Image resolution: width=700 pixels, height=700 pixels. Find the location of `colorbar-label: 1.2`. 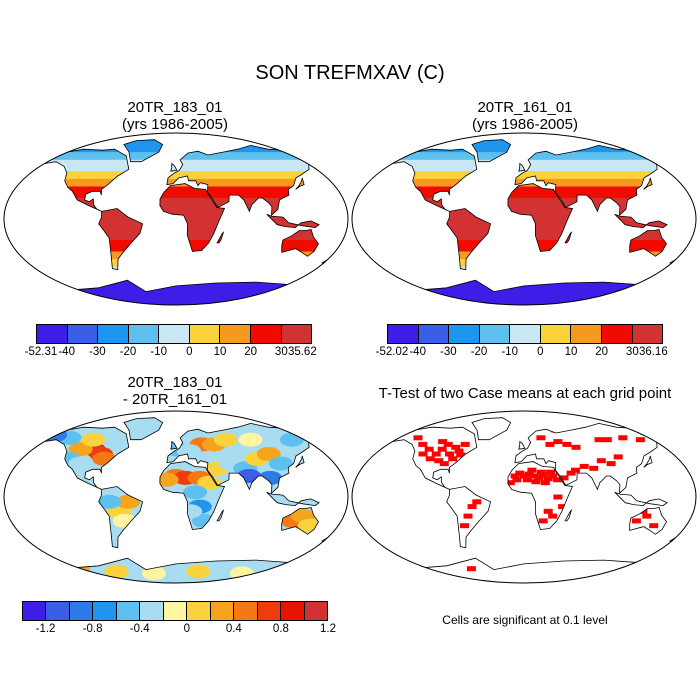

colorbar-label: 1.2 is located at coordinates (328, 629).